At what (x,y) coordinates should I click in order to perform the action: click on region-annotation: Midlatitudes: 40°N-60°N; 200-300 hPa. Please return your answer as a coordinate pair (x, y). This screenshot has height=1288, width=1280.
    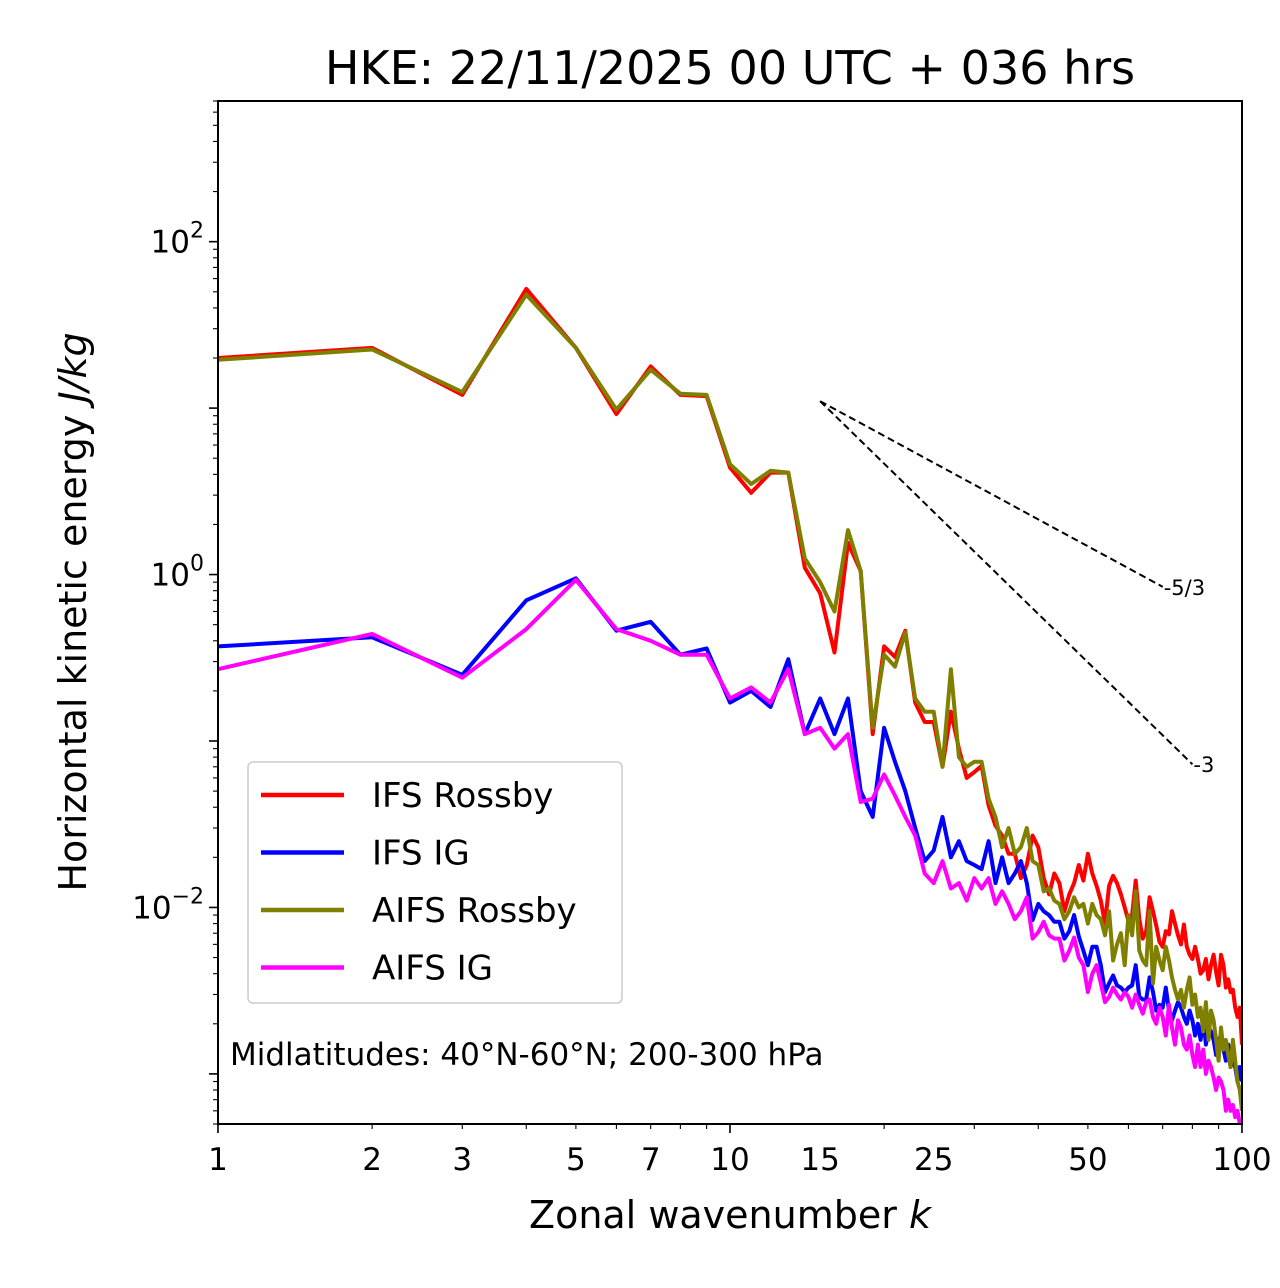
    Looking at the image, I should click on (527, 1055).